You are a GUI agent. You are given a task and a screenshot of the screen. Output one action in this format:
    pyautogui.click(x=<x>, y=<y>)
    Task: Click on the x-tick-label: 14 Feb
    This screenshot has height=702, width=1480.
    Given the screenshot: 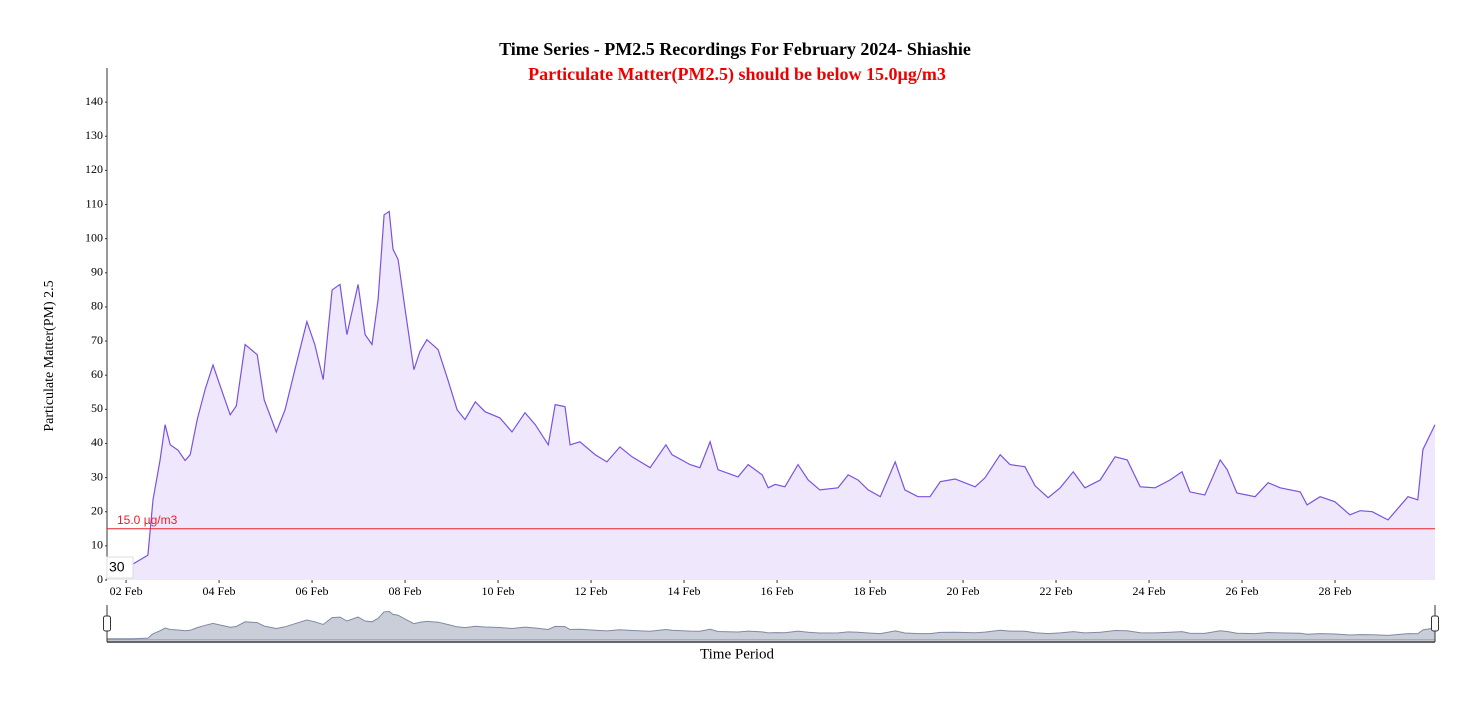 What is the action you would take?
    pyautogui.click(x=684, y=591)
    